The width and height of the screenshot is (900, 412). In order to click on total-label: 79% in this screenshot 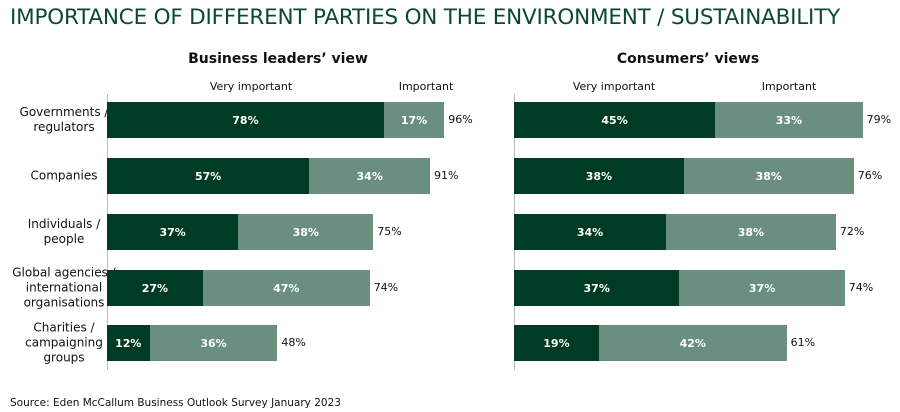, I will do `click(879, 119)`.